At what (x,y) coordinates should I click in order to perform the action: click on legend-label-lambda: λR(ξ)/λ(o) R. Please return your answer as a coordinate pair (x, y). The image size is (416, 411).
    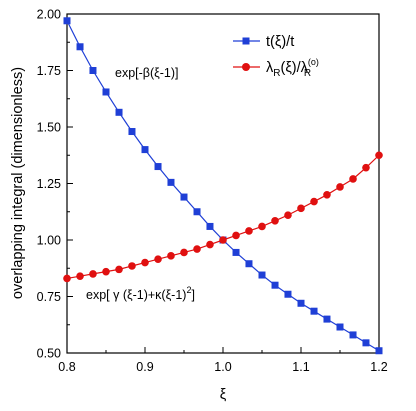
    Looking at the image, I should click on (292, 68).